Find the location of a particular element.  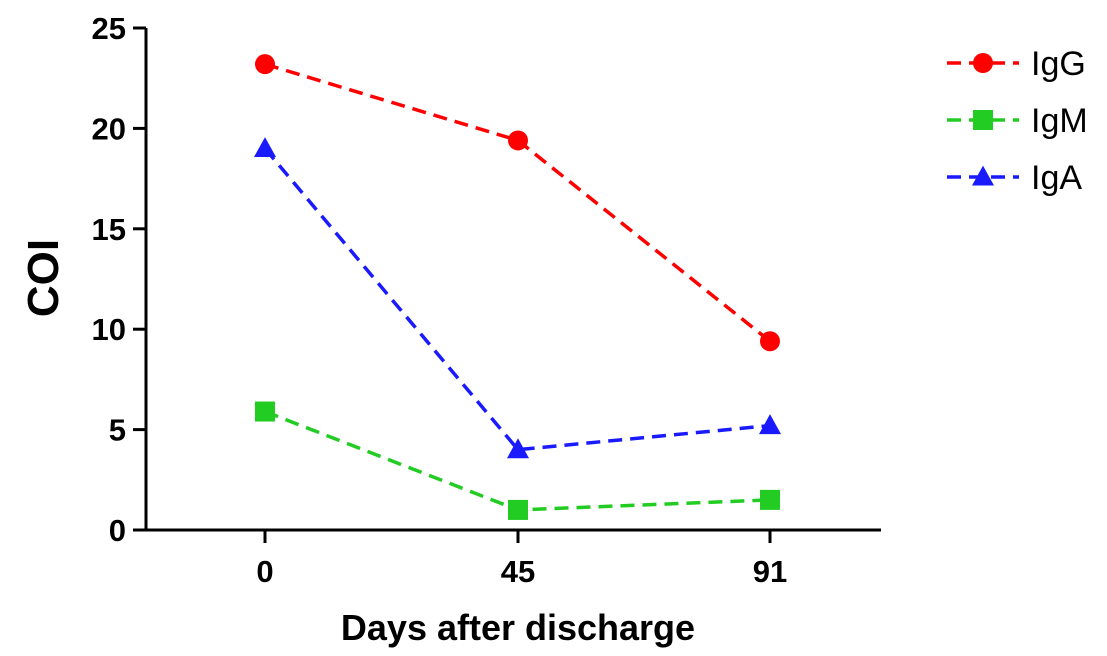

legend: IgG IgM IgA is located at coordinates (1017, 121).